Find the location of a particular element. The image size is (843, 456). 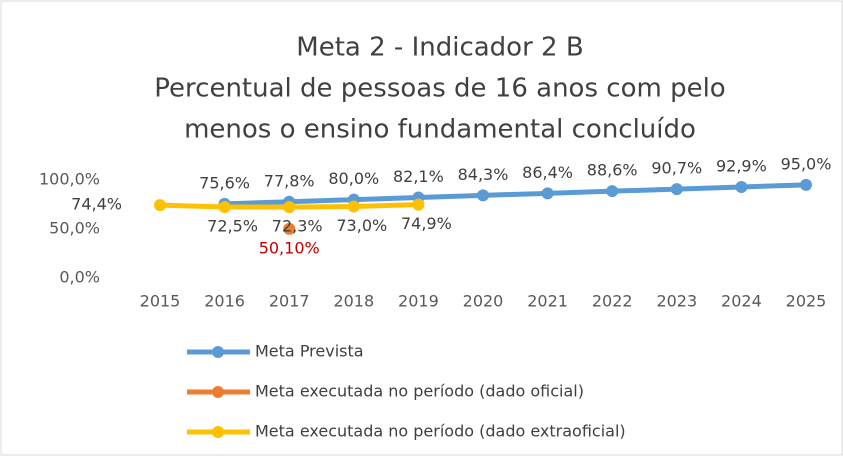

y-tick-label: 100,0% is located at coordinates (69, 179).